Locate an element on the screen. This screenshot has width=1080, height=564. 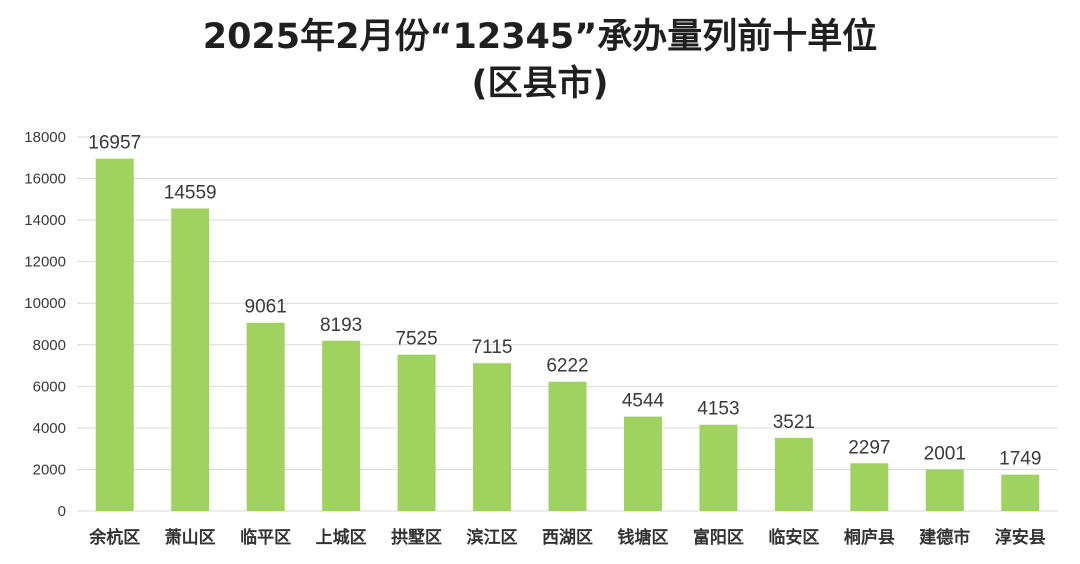
x-category-label: 淳安县 is located at coordinates (1020, 537).